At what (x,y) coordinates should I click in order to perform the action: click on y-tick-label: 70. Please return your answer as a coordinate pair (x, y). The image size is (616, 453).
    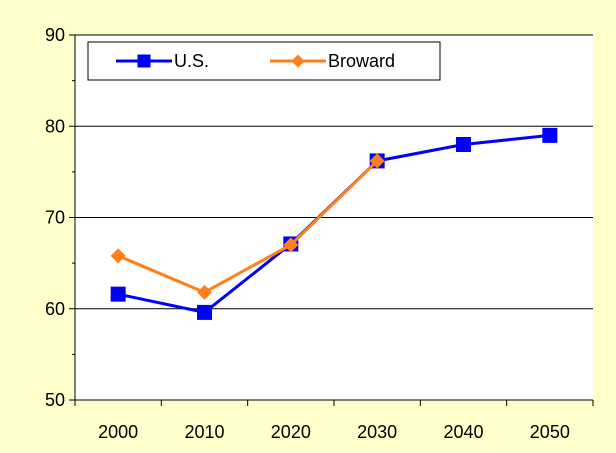
    Looking at the image, I should click on (55, 218).